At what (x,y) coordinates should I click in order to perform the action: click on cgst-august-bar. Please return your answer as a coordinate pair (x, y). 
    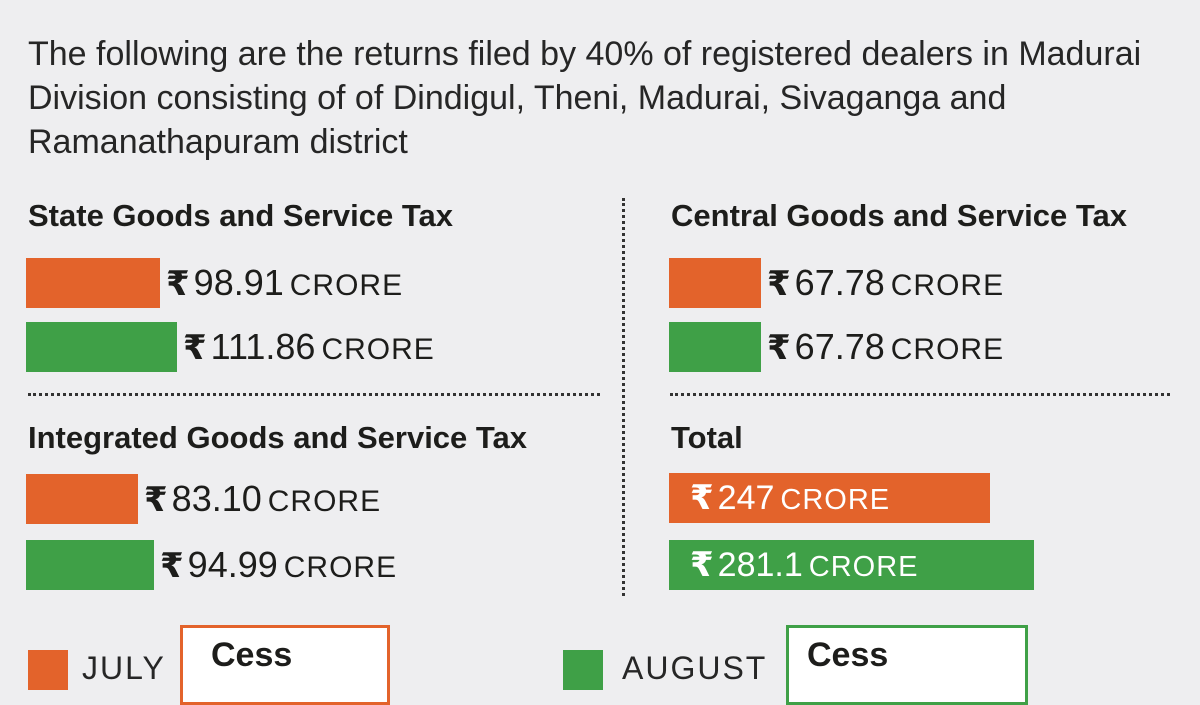
    Looking at the image, I should click on (715, 347).